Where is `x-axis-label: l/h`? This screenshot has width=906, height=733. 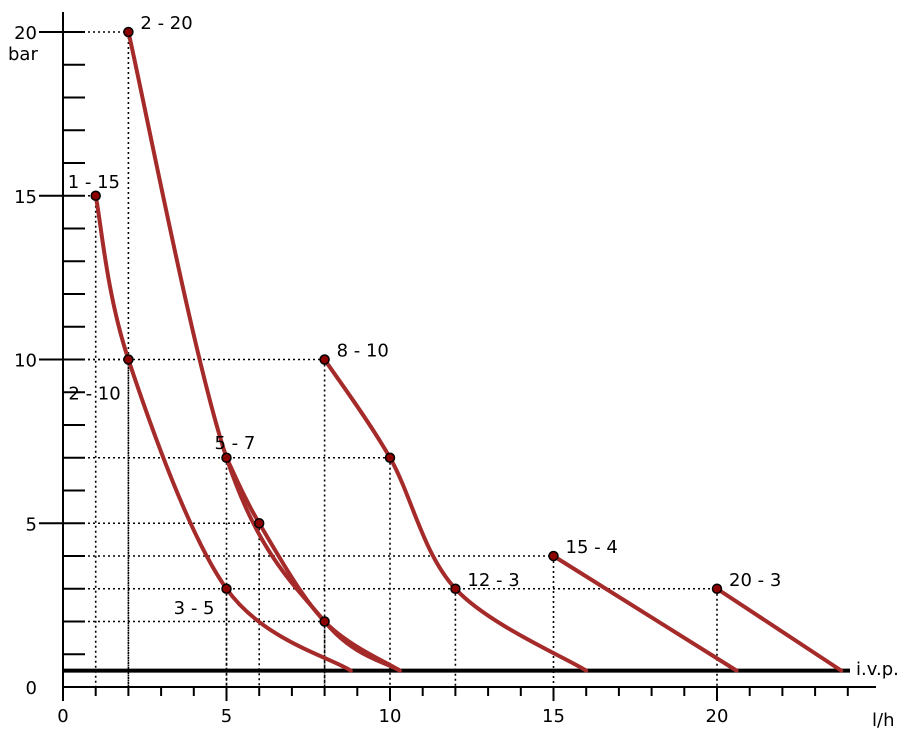
x-axis-label: l/h is located at coordinates (883, 720).